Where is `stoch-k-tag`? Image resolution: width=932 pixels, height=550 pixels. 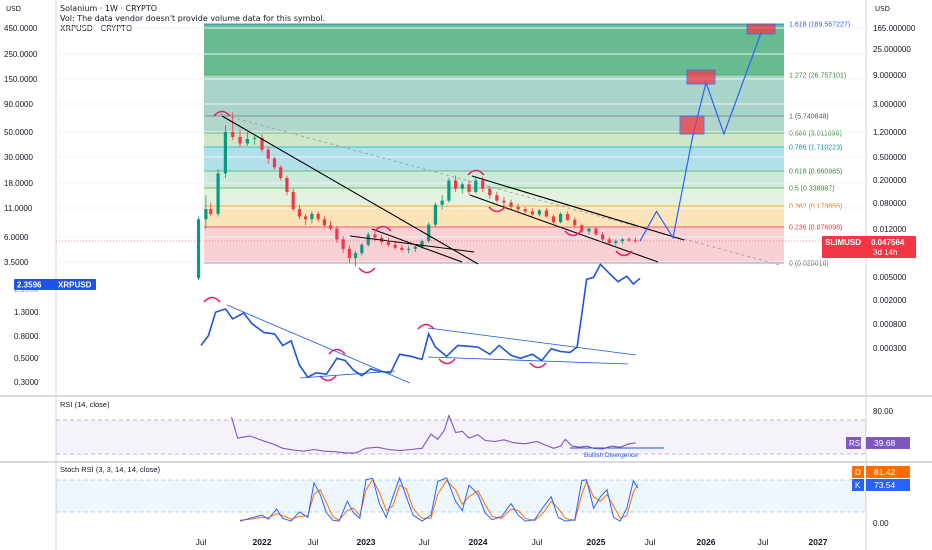 stoch-k-tag is located at coordinates (858, 485).